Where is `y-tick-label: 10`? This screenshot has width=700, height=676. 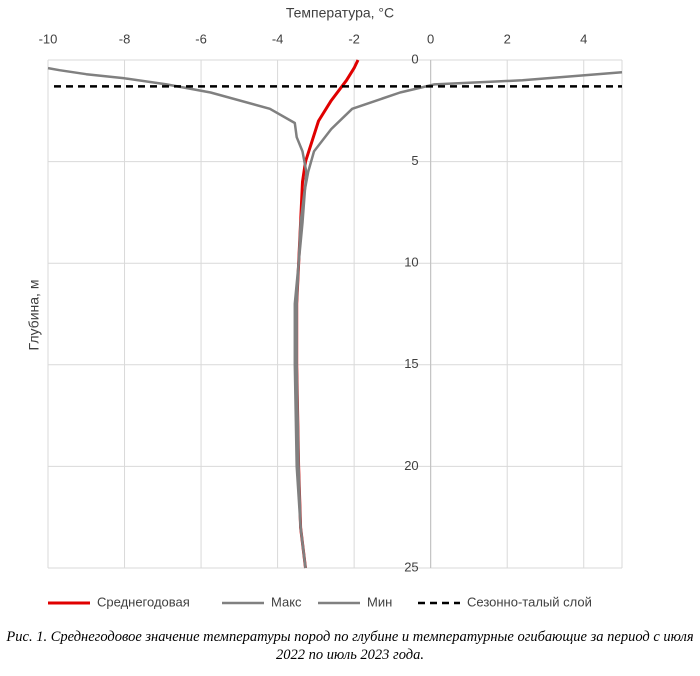 y-tick-label: 10 is located at coordinates (411, 262).